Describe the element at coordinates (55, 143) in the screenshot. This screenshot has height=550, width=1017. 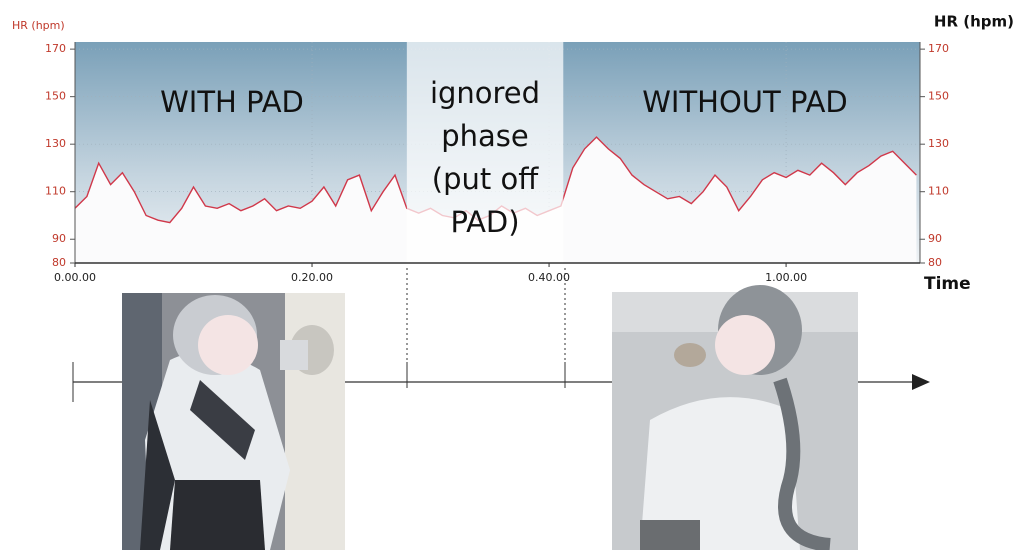
I see `y-tick-label-left: 130` at that location.